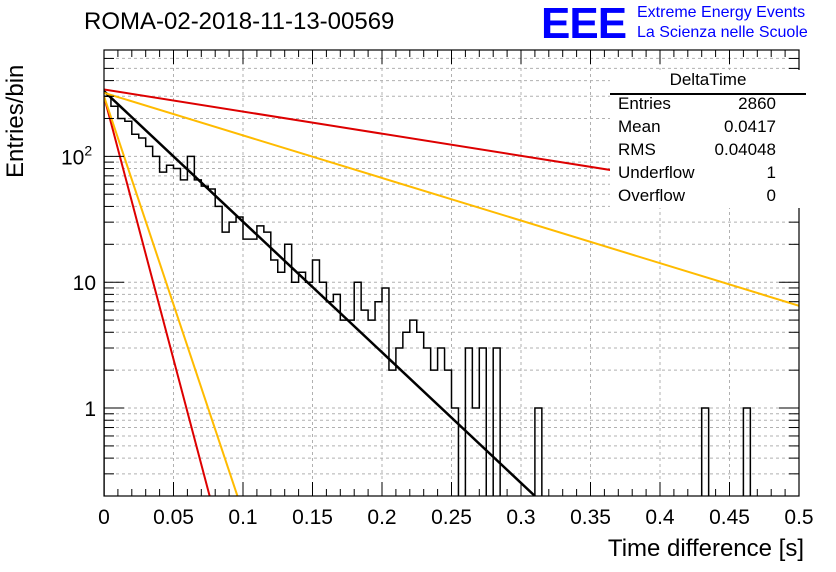 The image size is (836, 572). Describe the element at coordinates (104, 517) in the screenshot. I see `x-tick-label: 0` at that location.